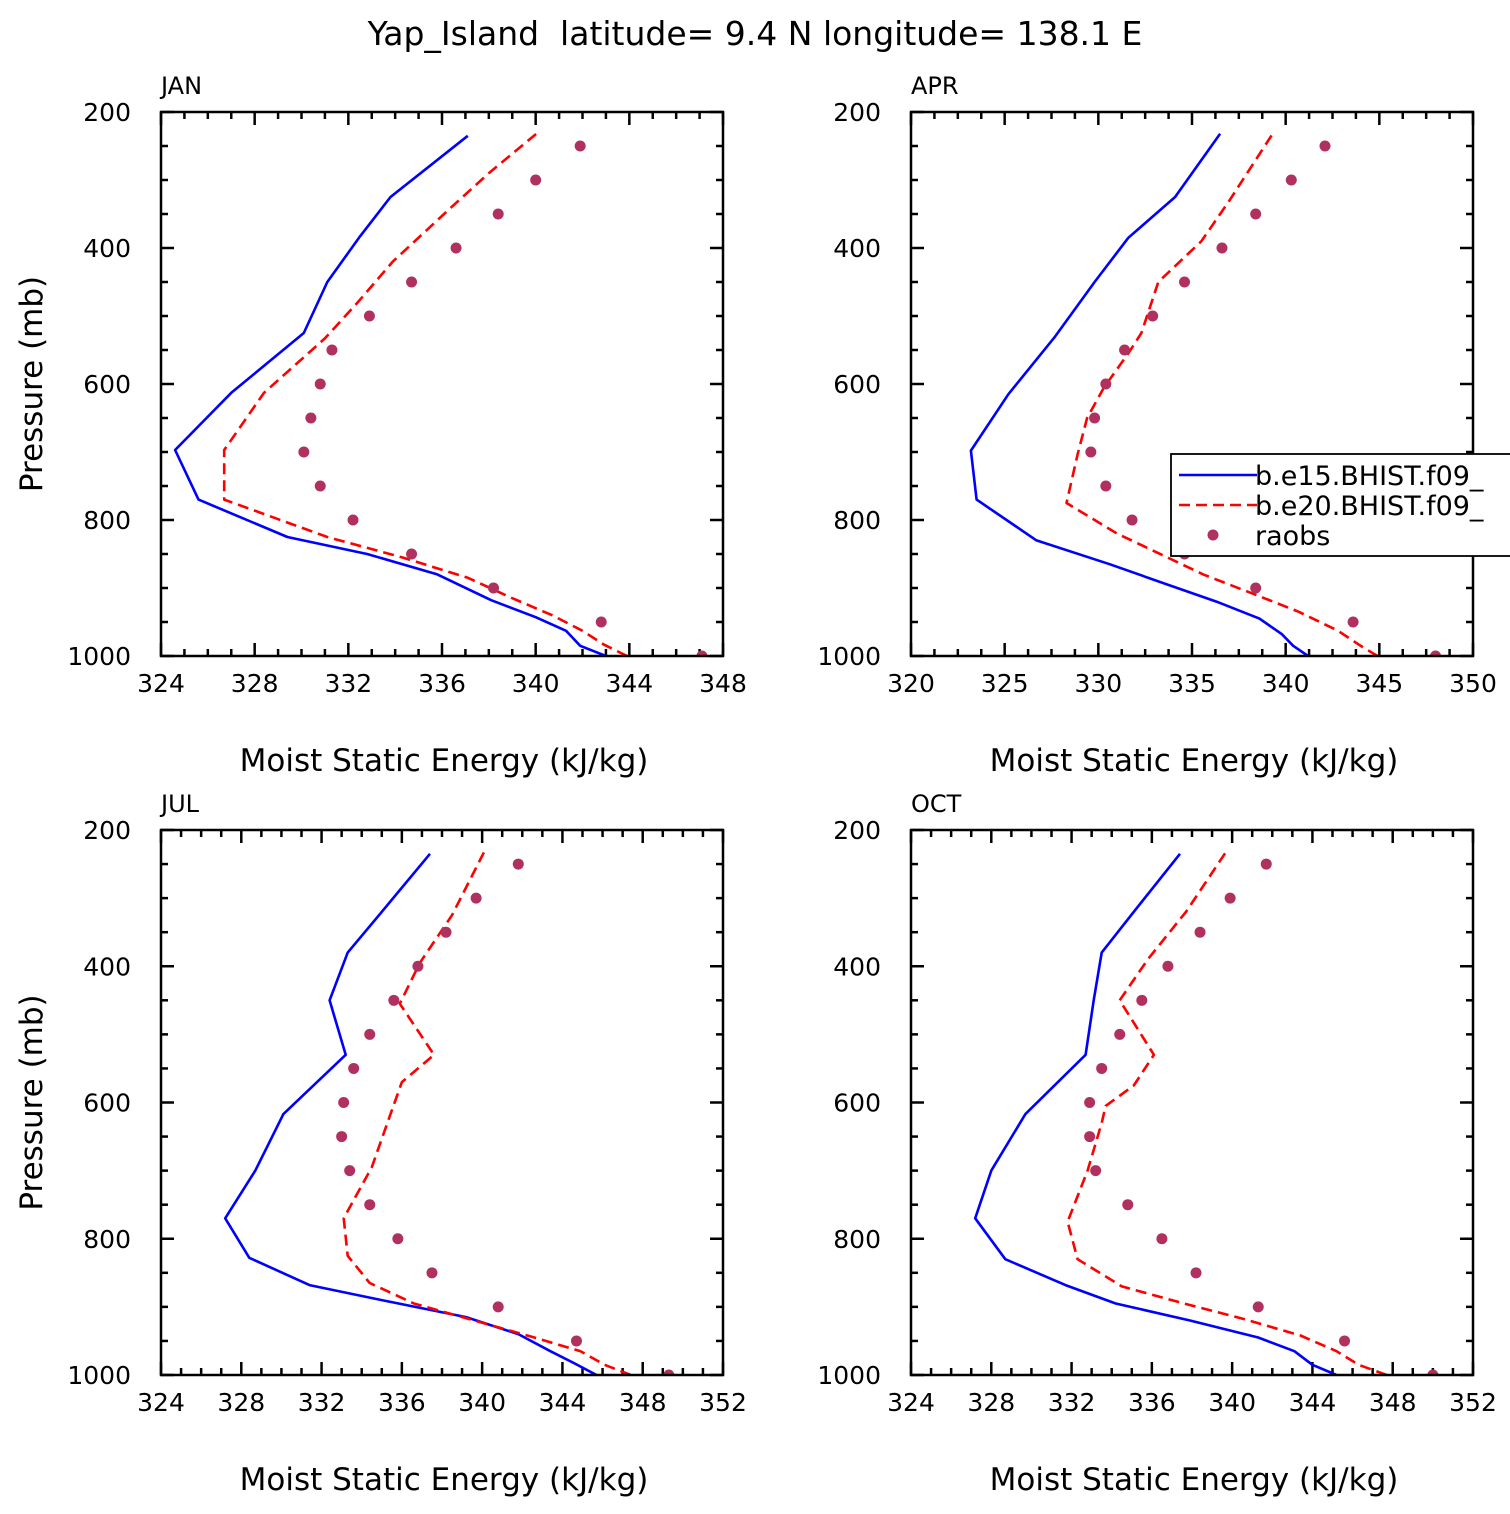  What do you see at coordinates (1292, 536) in the screenshot?
I see `legend-label: raobs` at bounding box center [1292, 536].